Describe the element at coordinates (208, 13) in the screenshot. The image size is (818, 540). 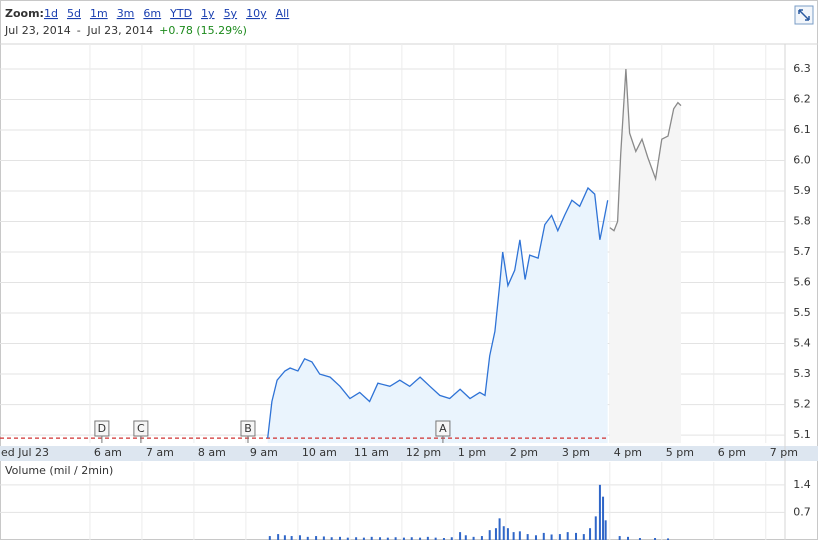
I see `zoom-option: 1y` at that location.